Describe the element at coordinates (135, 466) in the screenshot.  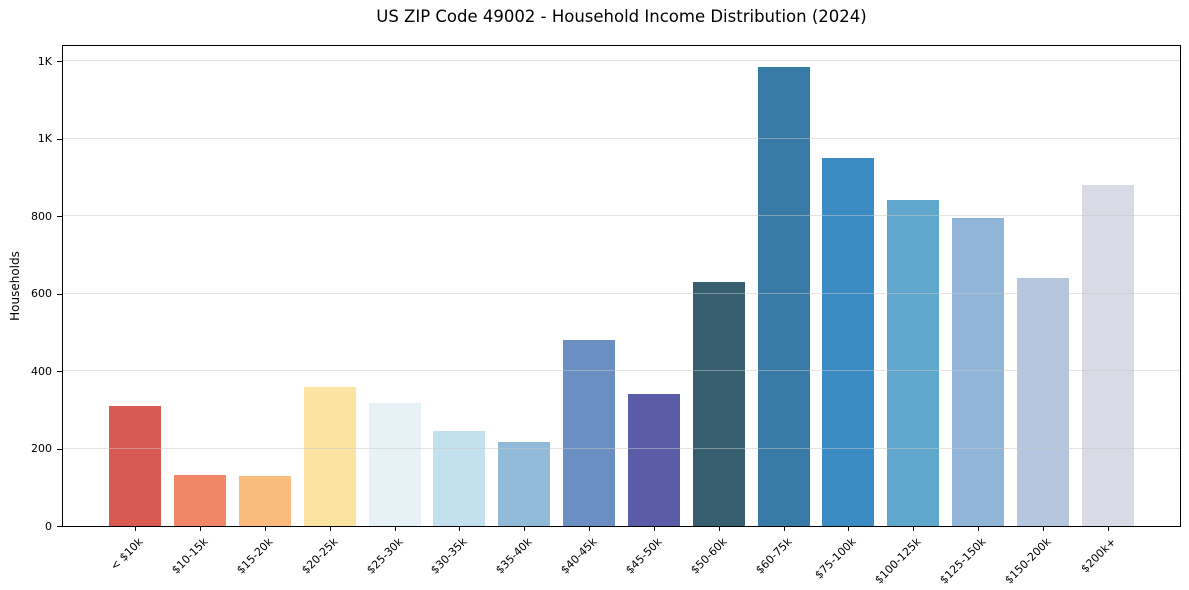
I see `bar-10k` at that location.